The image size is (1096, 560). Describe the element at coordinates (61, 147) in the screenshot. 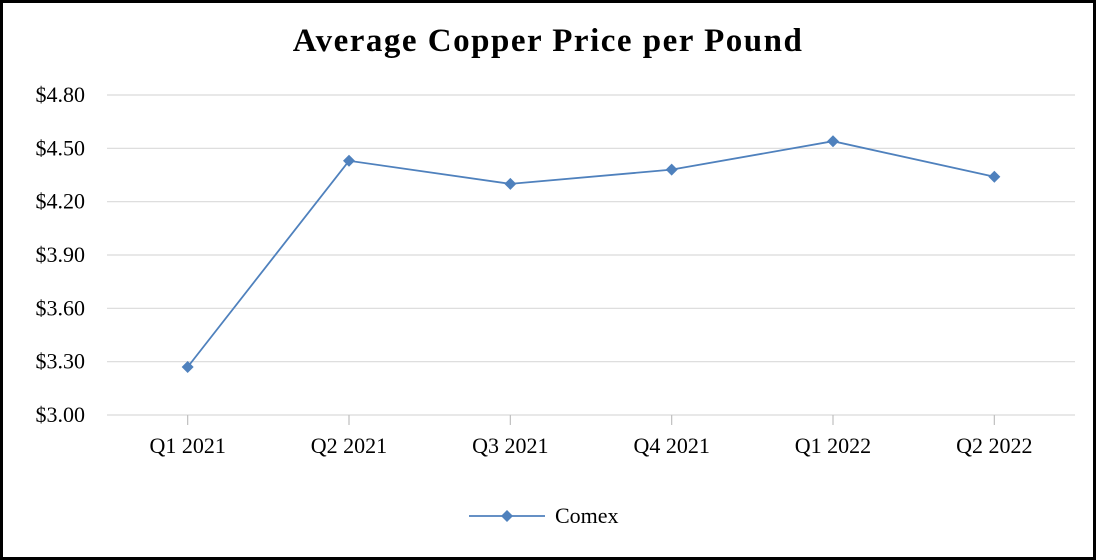

I see `y-tick-label: $4.50` at that location.